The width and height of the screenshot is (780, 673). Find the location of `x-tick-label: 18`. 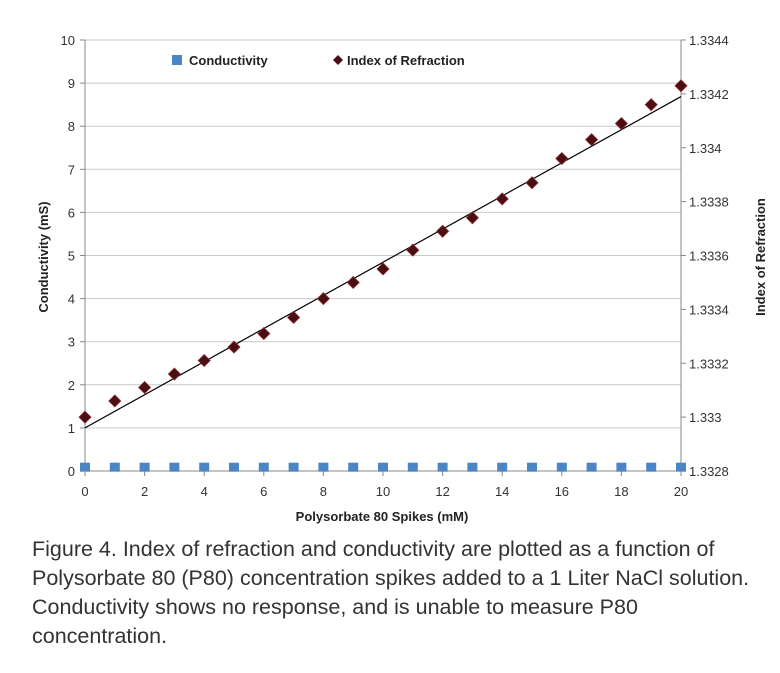

x-tick-label: 18 is located at coordinates (621, 491).